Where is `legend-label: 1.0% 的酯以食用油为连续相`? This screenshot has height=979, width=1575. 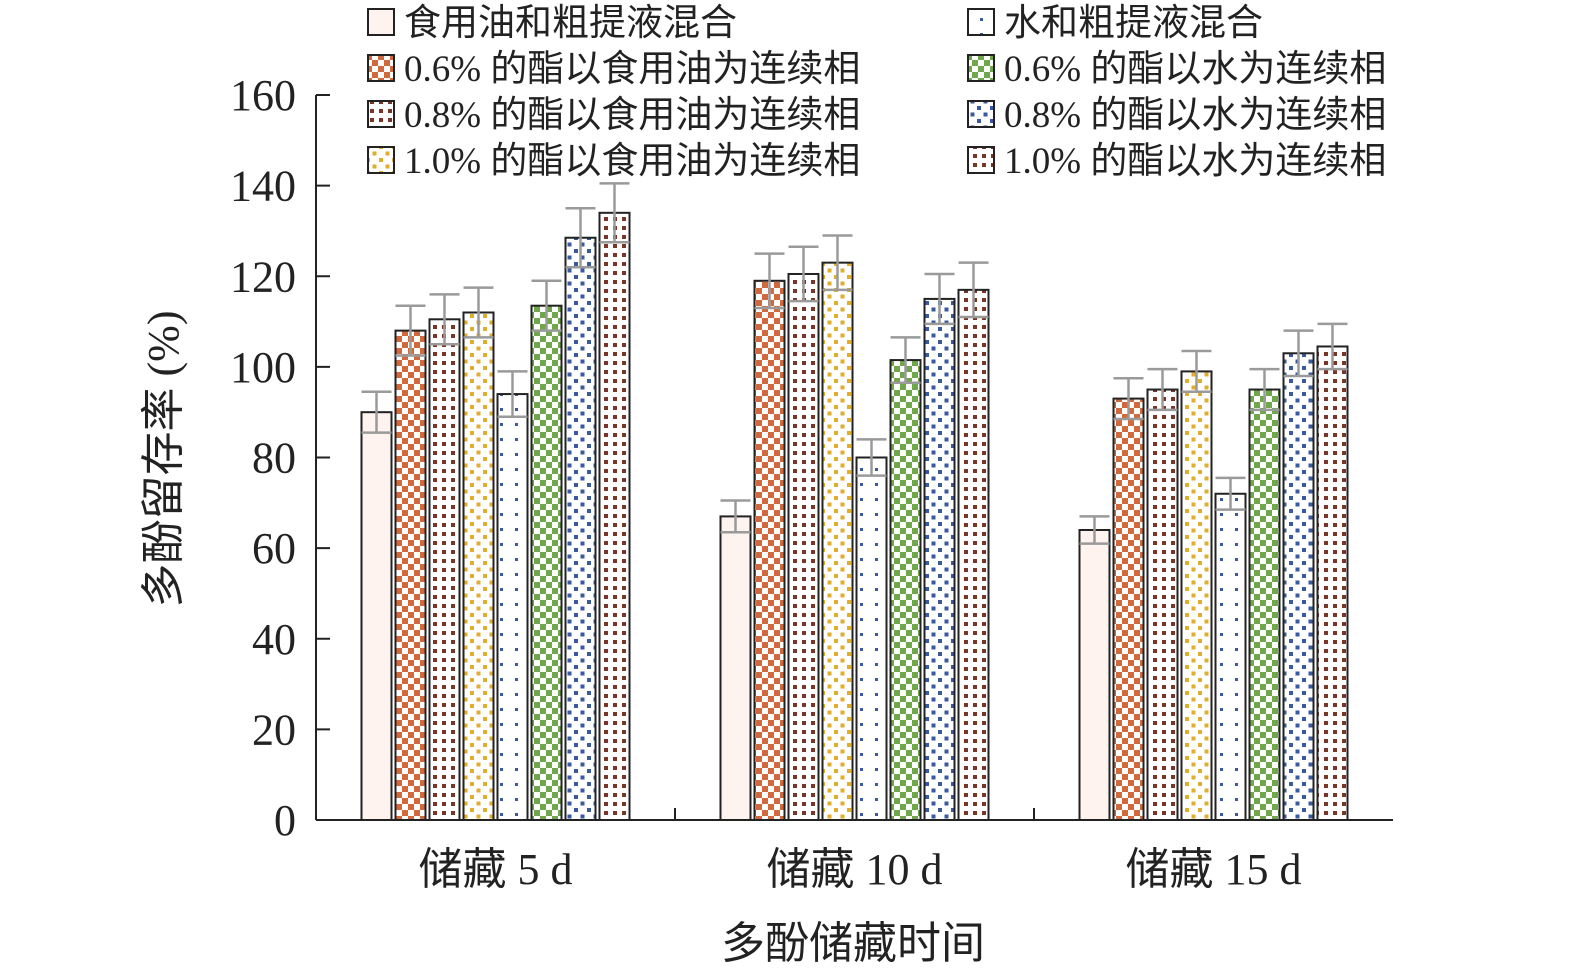 legend-label: 1.0% 的酯以食用油为连续相 is located at coordinates (632, 161).